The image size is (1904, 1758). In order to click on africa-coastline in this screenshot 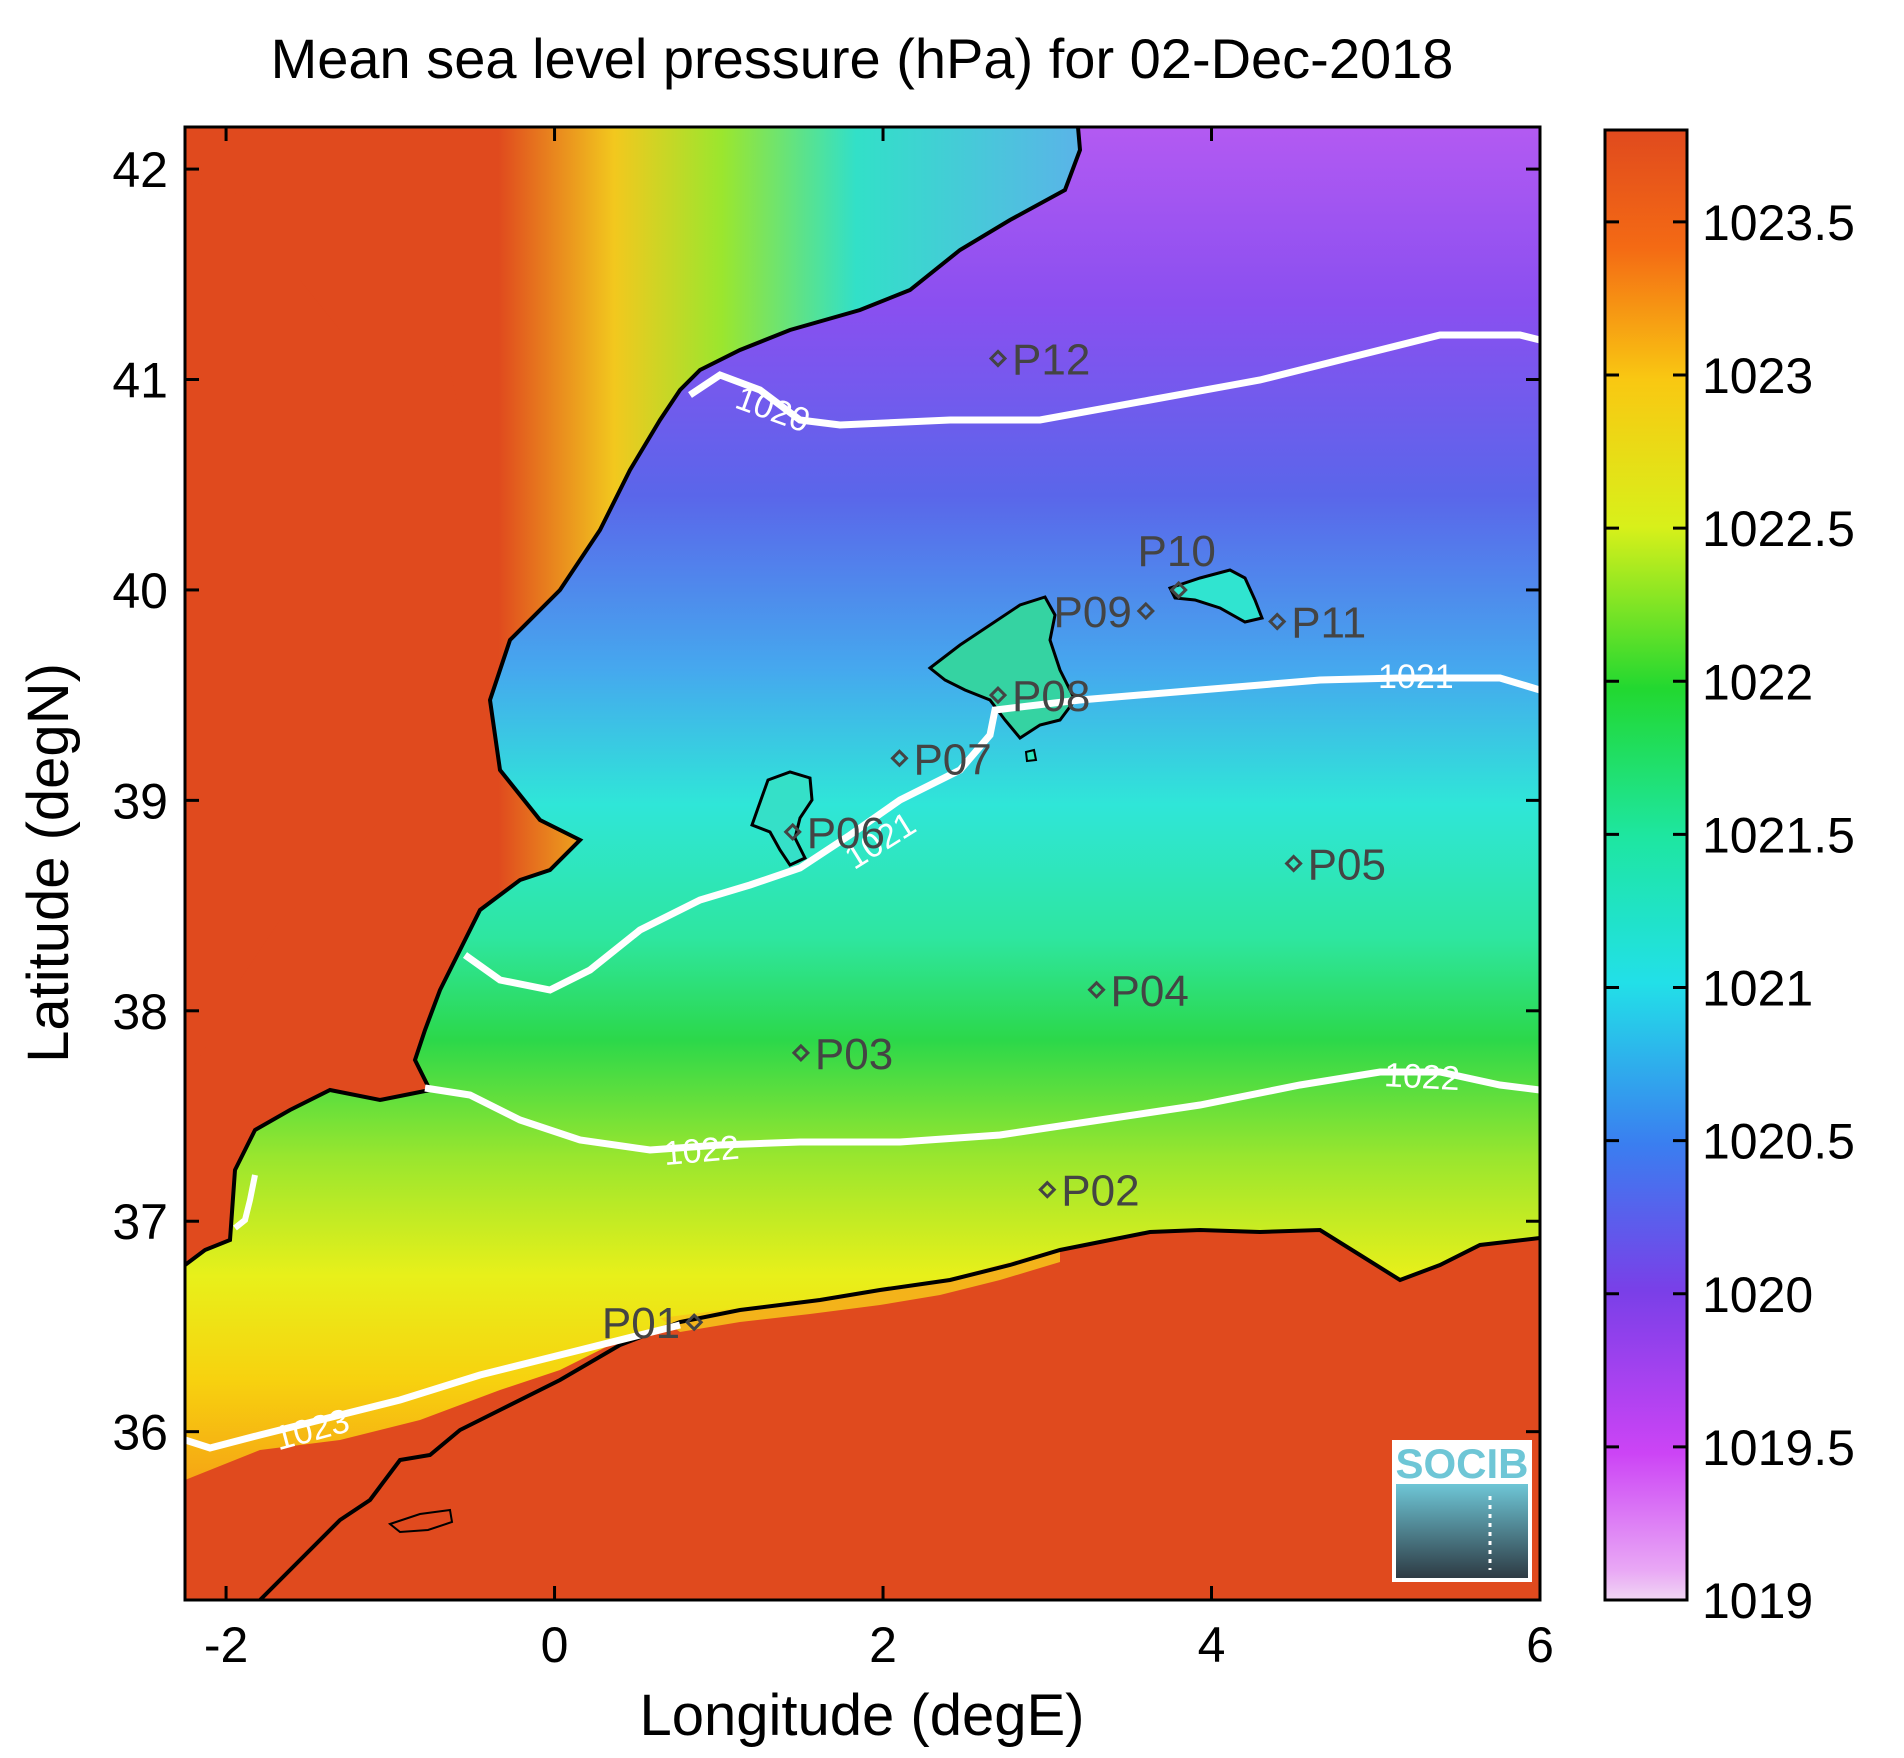, I will do `click(899, 1413)`.